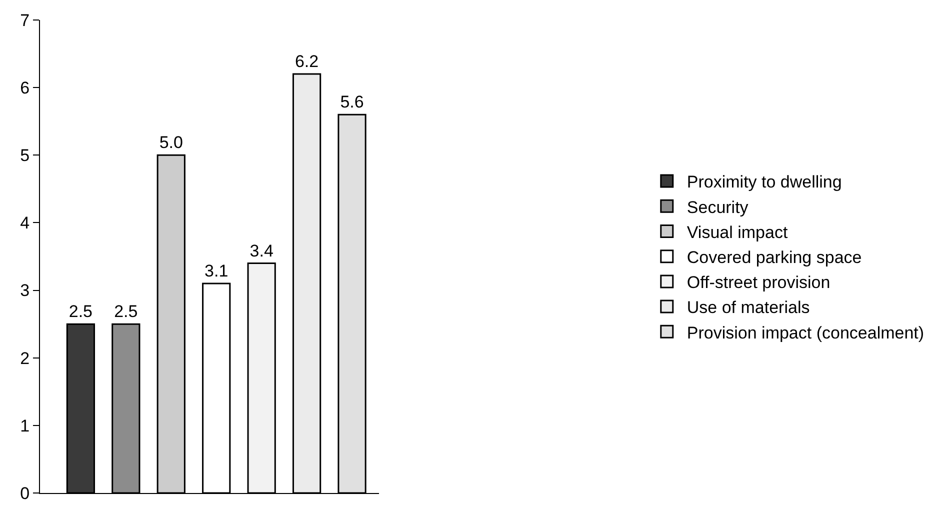 The image size is (940, 513). Describe the element at coordinates (216, 271) in the screenshot. I see `text: 3.1` at that location.